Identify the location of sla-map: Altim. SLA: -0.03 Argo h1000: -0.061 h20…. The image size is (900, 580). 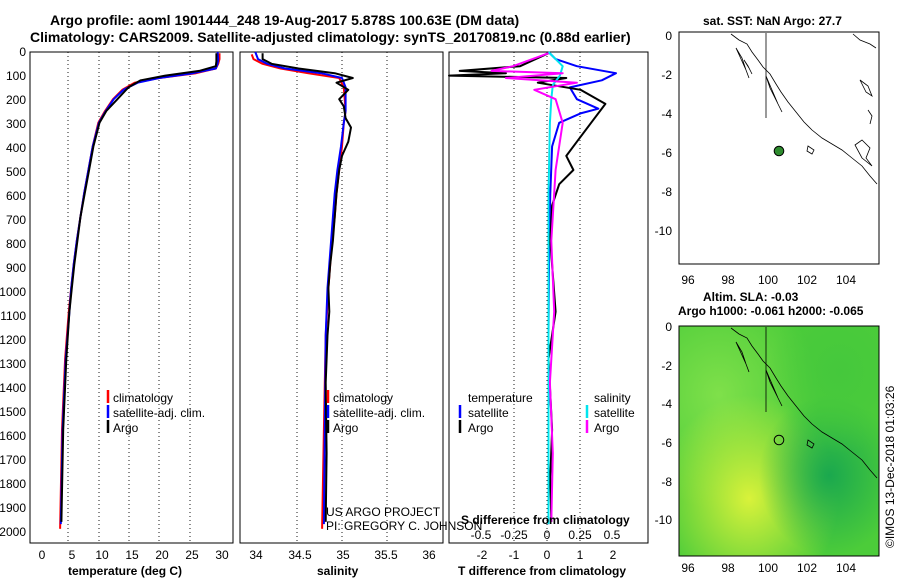
(767, 432).